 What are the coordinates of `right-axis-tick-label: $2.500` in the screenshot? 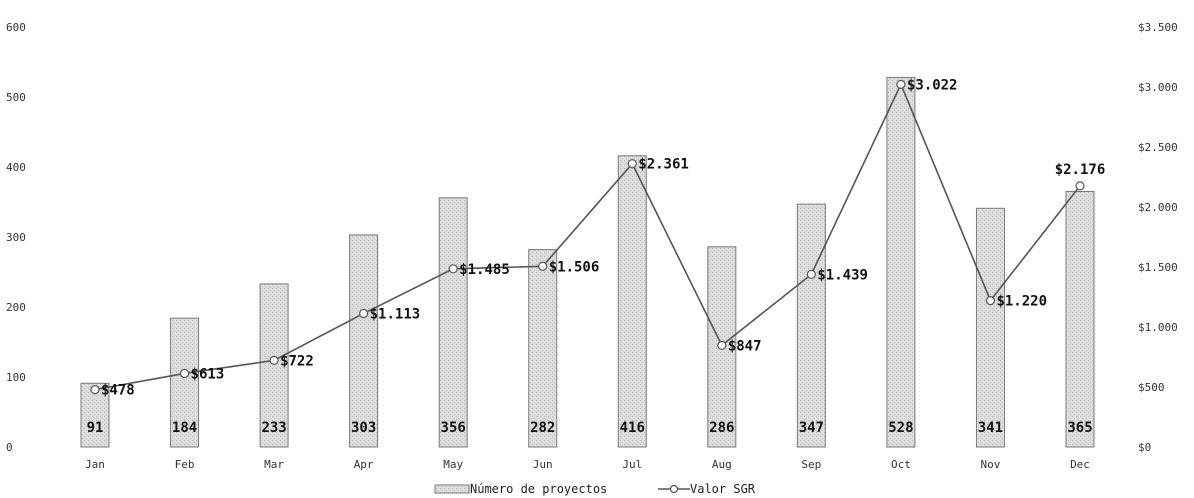 It's located at (1158, 147).